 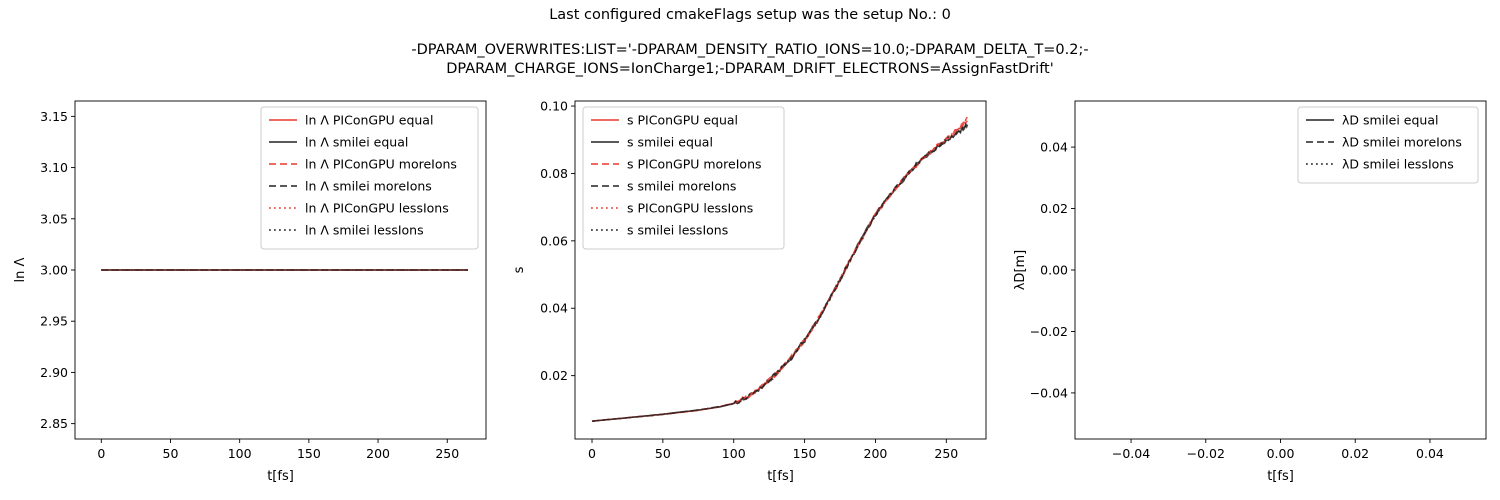 I want to click on y-tick-label: 2.85, so click(x=54, y=423).